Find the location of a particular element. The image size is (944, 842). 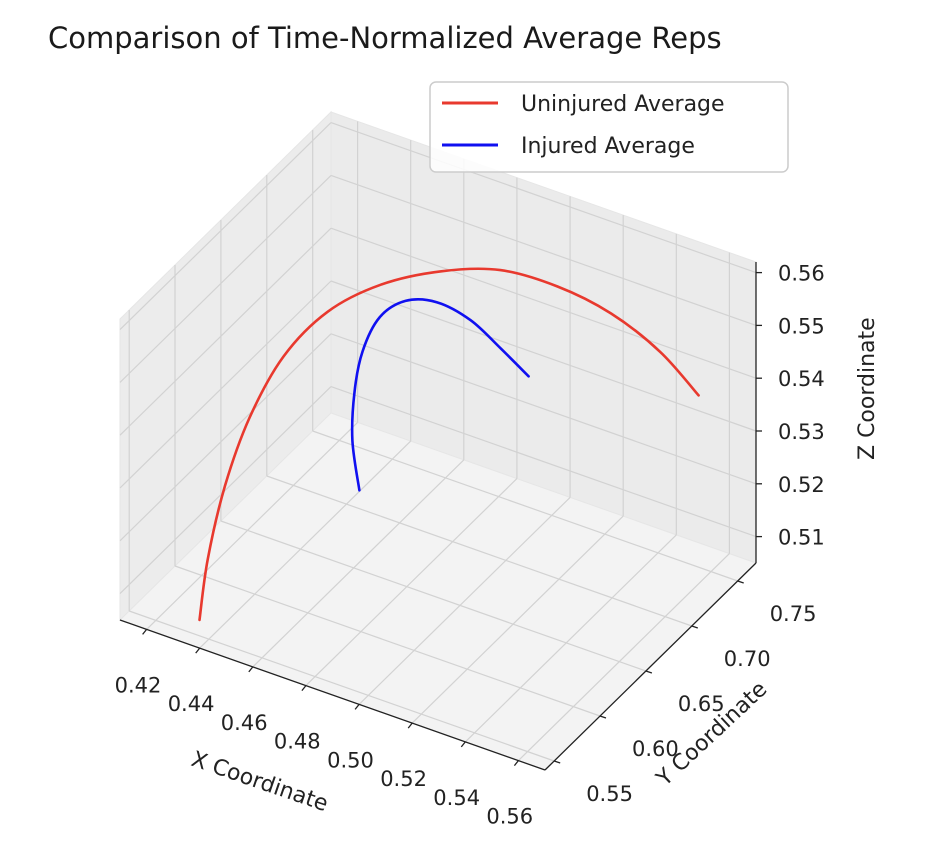

z-tick-label: 0.53 is located at coordinates (801, 432).